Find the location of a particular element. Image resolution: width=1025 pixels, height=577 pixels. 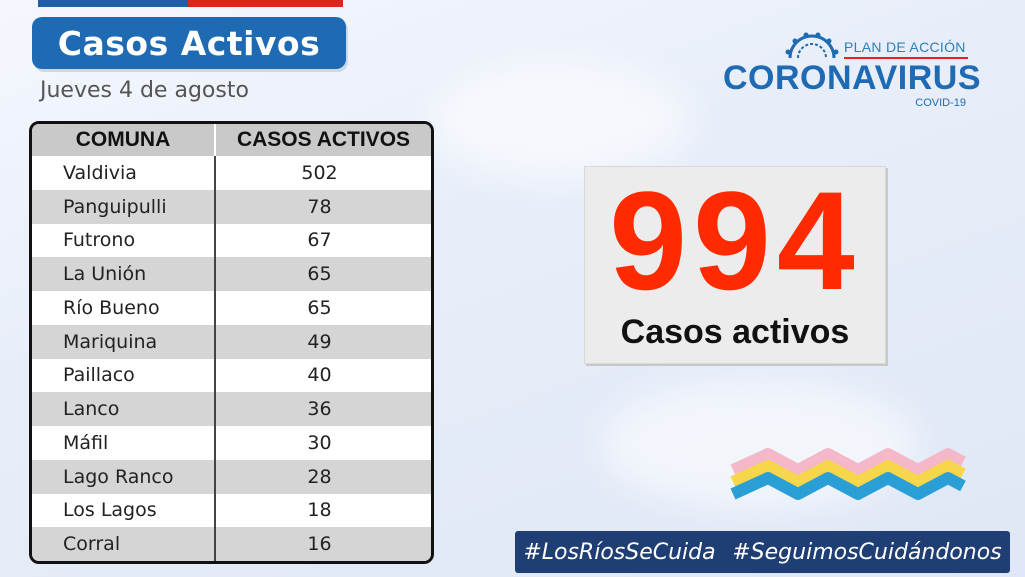

table-row: Lanco 36 is located at coordinates (231, 409).